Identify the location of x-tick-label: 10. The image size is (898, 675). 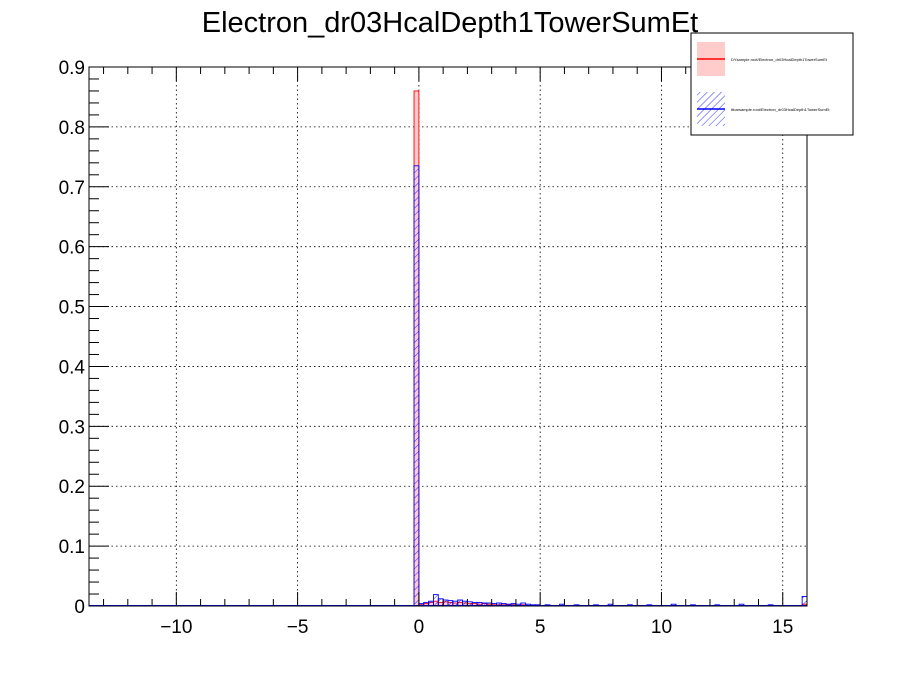
(661, 627).